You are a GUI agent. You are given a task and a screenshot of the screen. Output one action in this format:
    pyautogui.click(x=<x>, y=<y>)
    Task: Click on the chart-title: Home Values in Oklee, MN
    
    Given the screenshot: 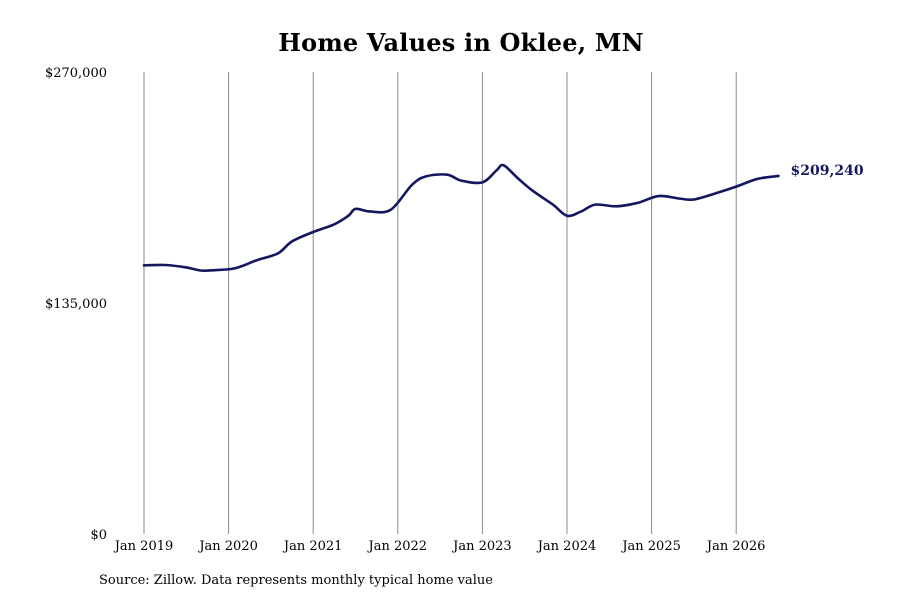 What is the action you would take?
    pyautogui.click(x=461, y=42)
    